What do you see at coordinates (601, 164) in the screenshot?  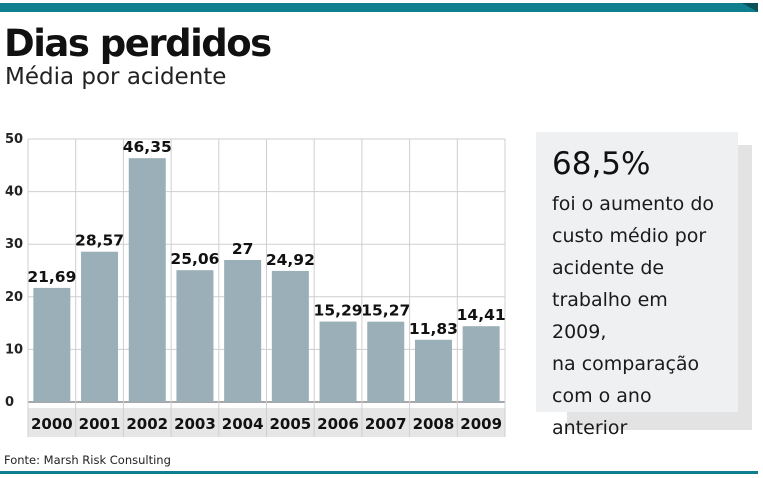 I see `callout-stat: 68,5%` at bounding box center [601, 164].